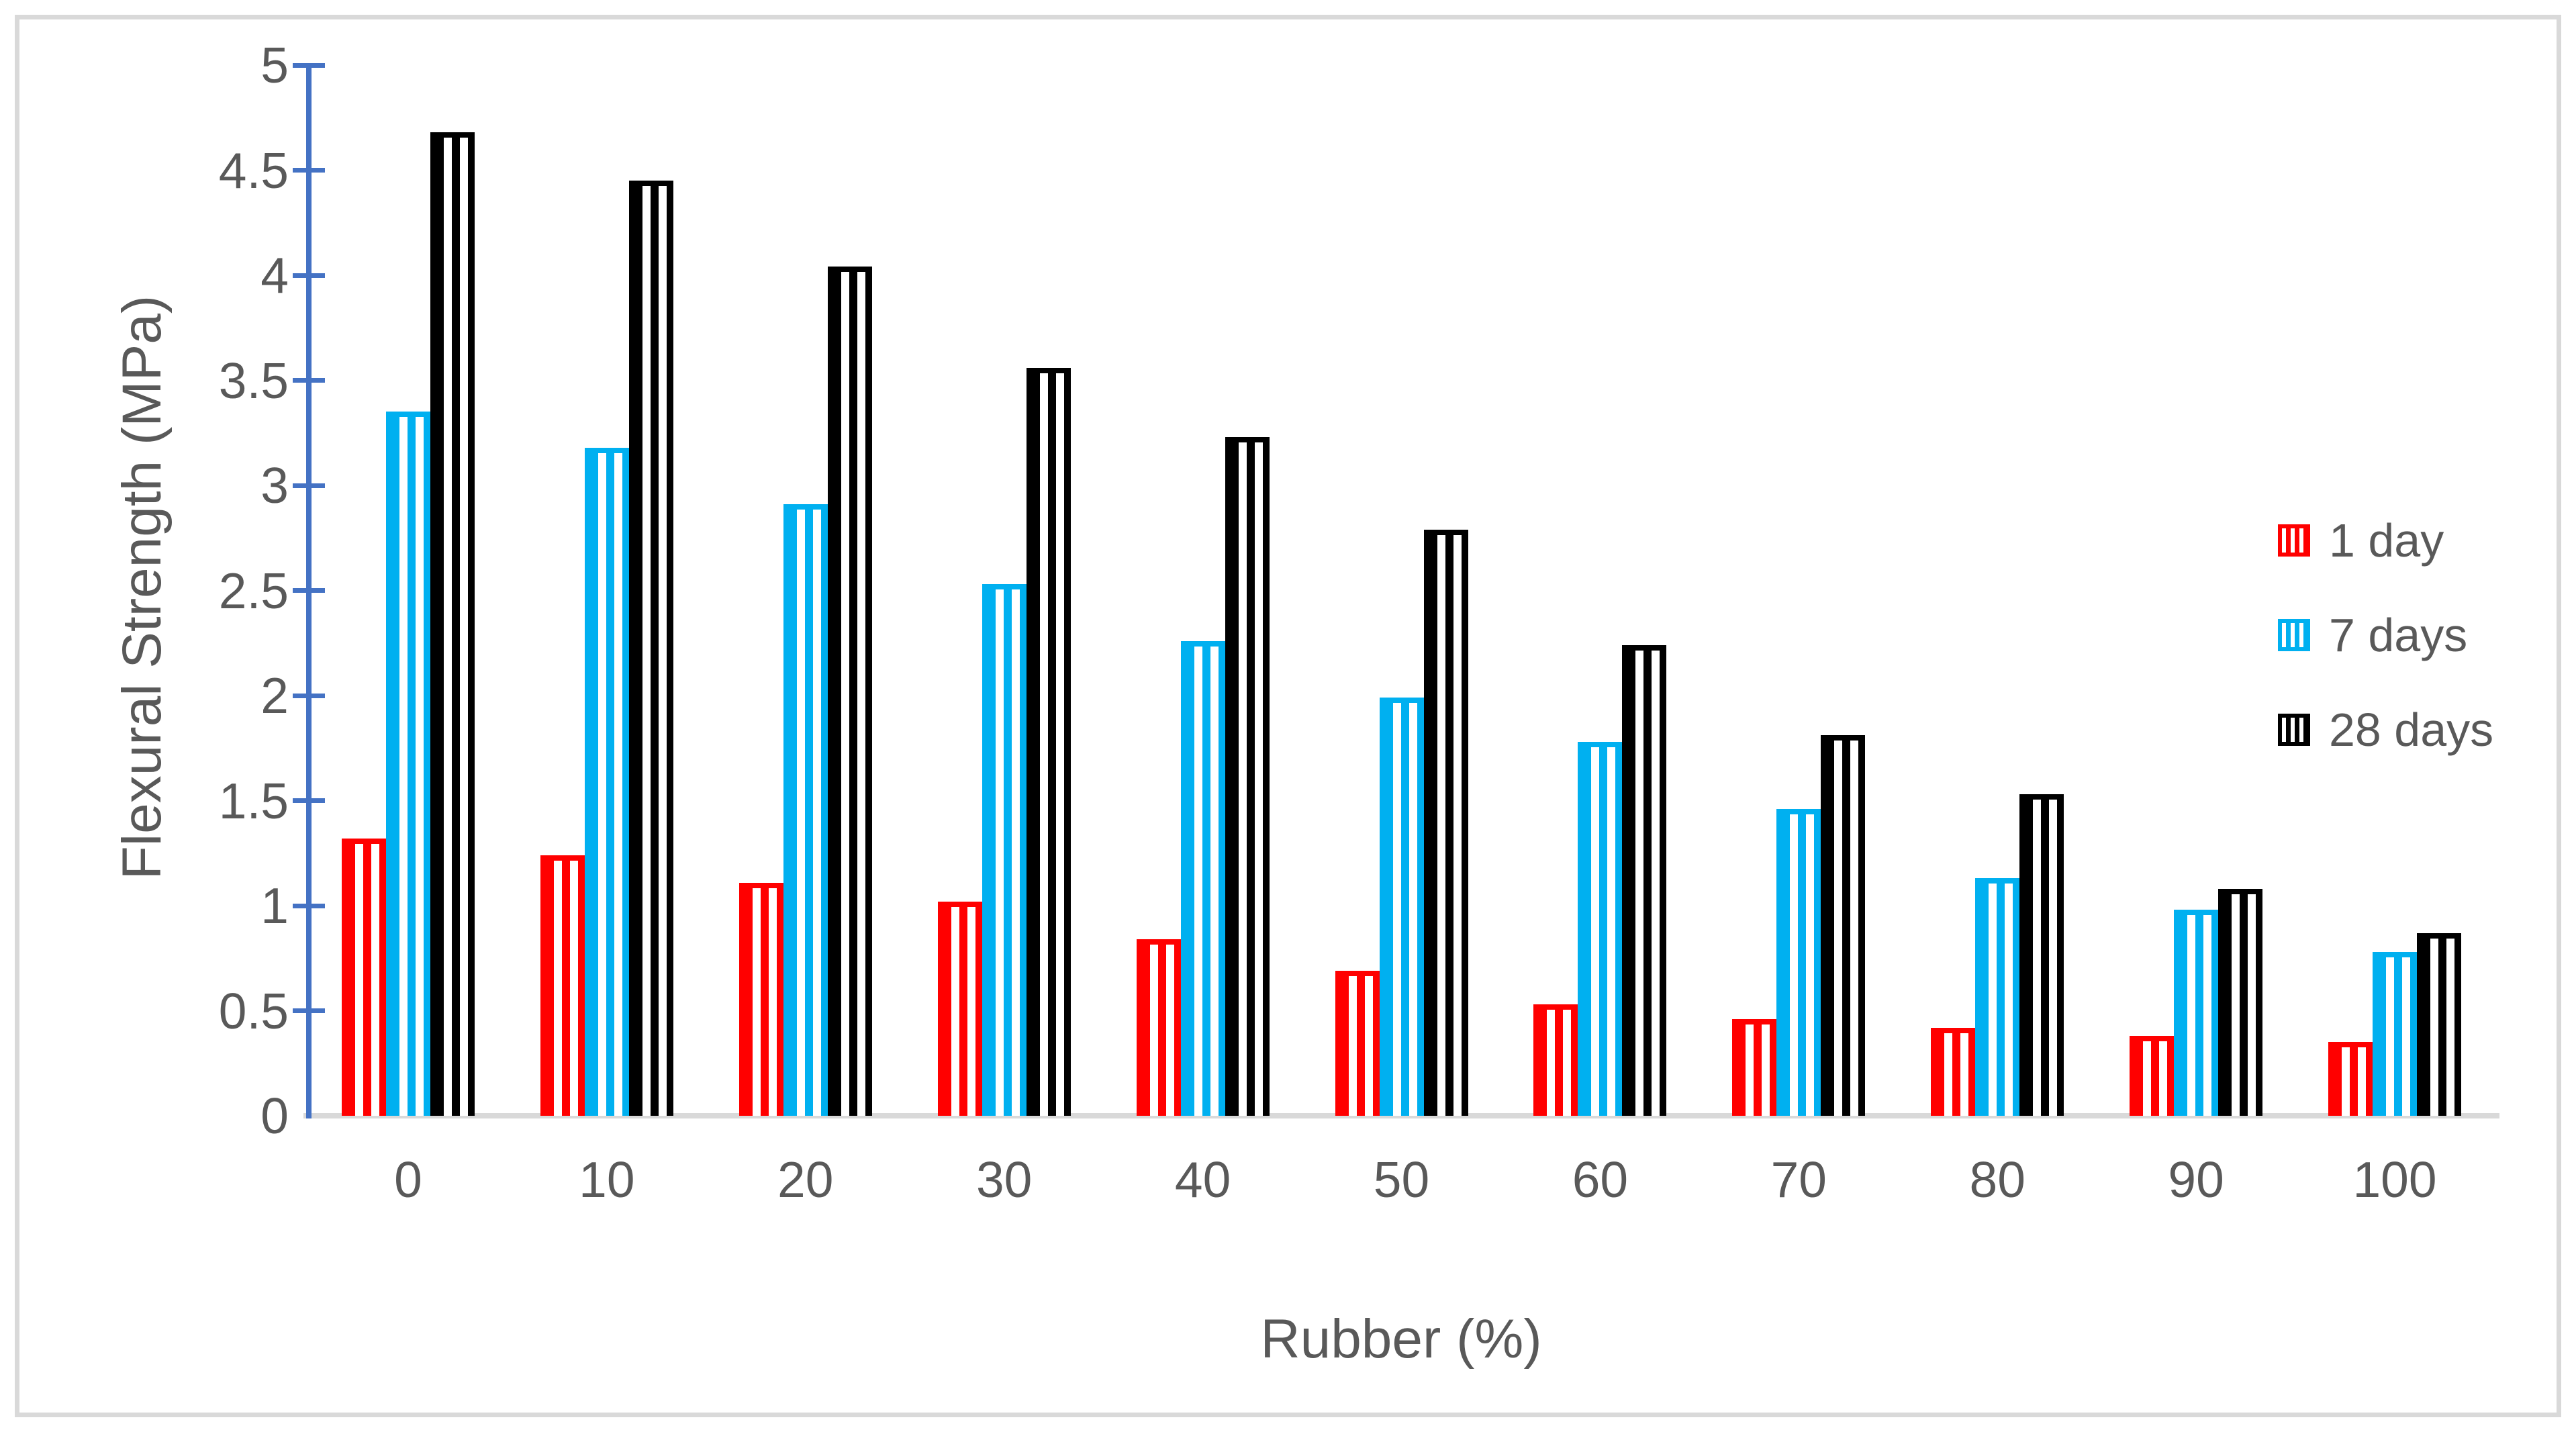 The height and width of the screenshot is (1432, 2576). What do you see at coordinates (1600, 1179) in the screenshot?
I see `x-category-label: 60` at bounding box center [1600, 1179].